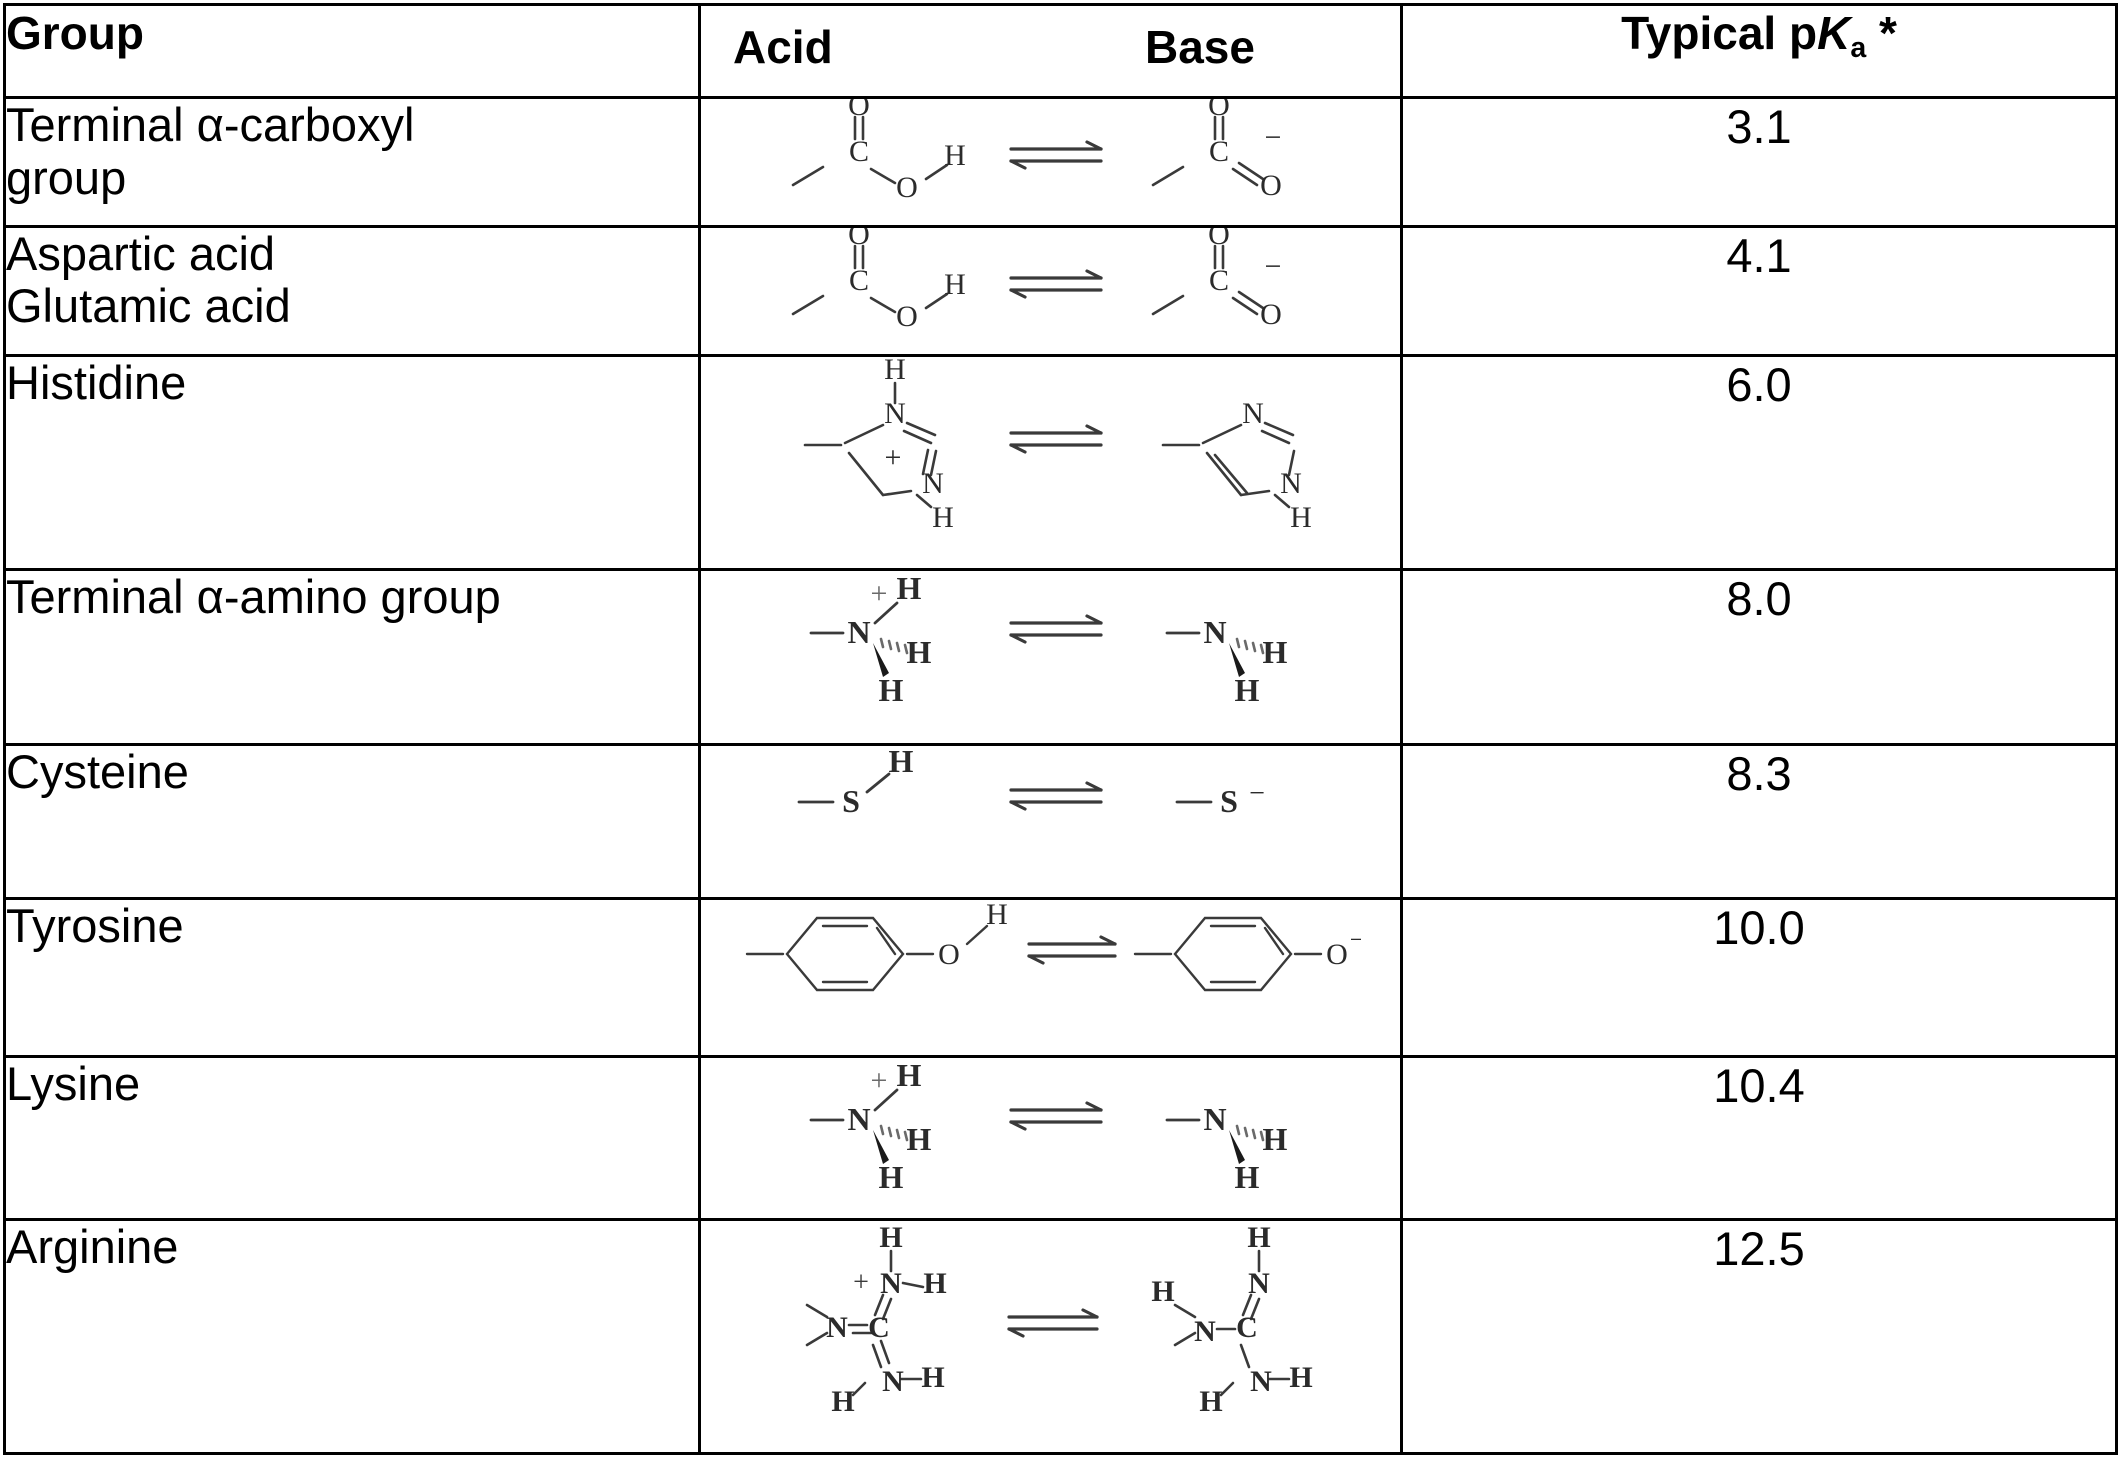 Image resolution: width=2118 pixels, height=1461 pixels. What do you see at coordinates (352, 161) in the screenshot?
I see `group-name-cell: Terminal α-carboxyl group` at bounding box center [352, 161].